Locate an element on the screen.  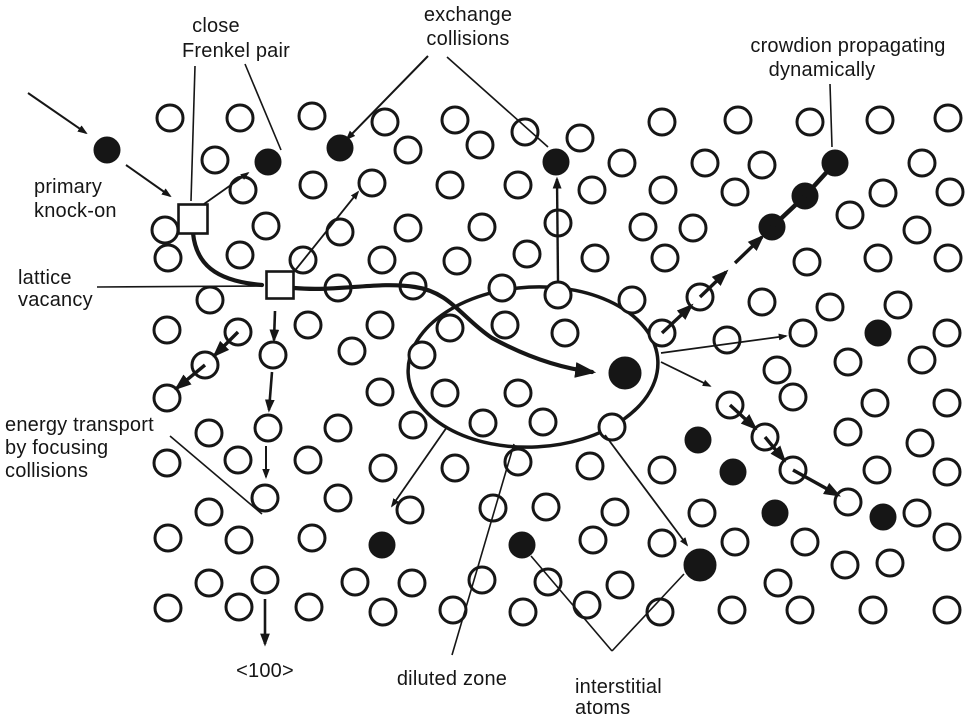
leader-interstitial-left is located at coordinates (571, 603).